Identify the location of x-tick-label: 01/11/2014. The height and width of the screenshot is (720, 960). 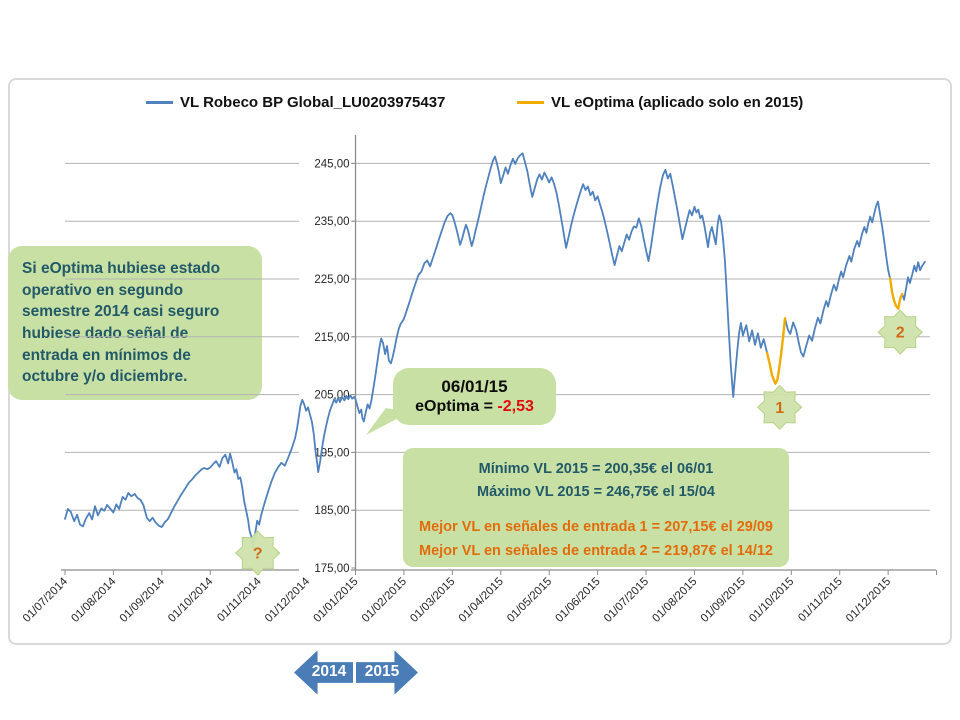
(239, 599).